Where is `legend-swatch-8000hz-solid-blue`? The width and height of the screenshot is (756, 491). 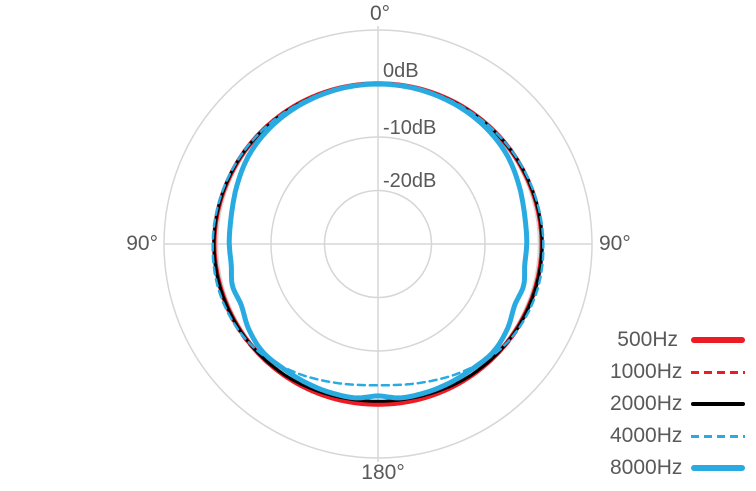 legend-swatch-8000hz-solid-blue is located at coordinates (718, 468).